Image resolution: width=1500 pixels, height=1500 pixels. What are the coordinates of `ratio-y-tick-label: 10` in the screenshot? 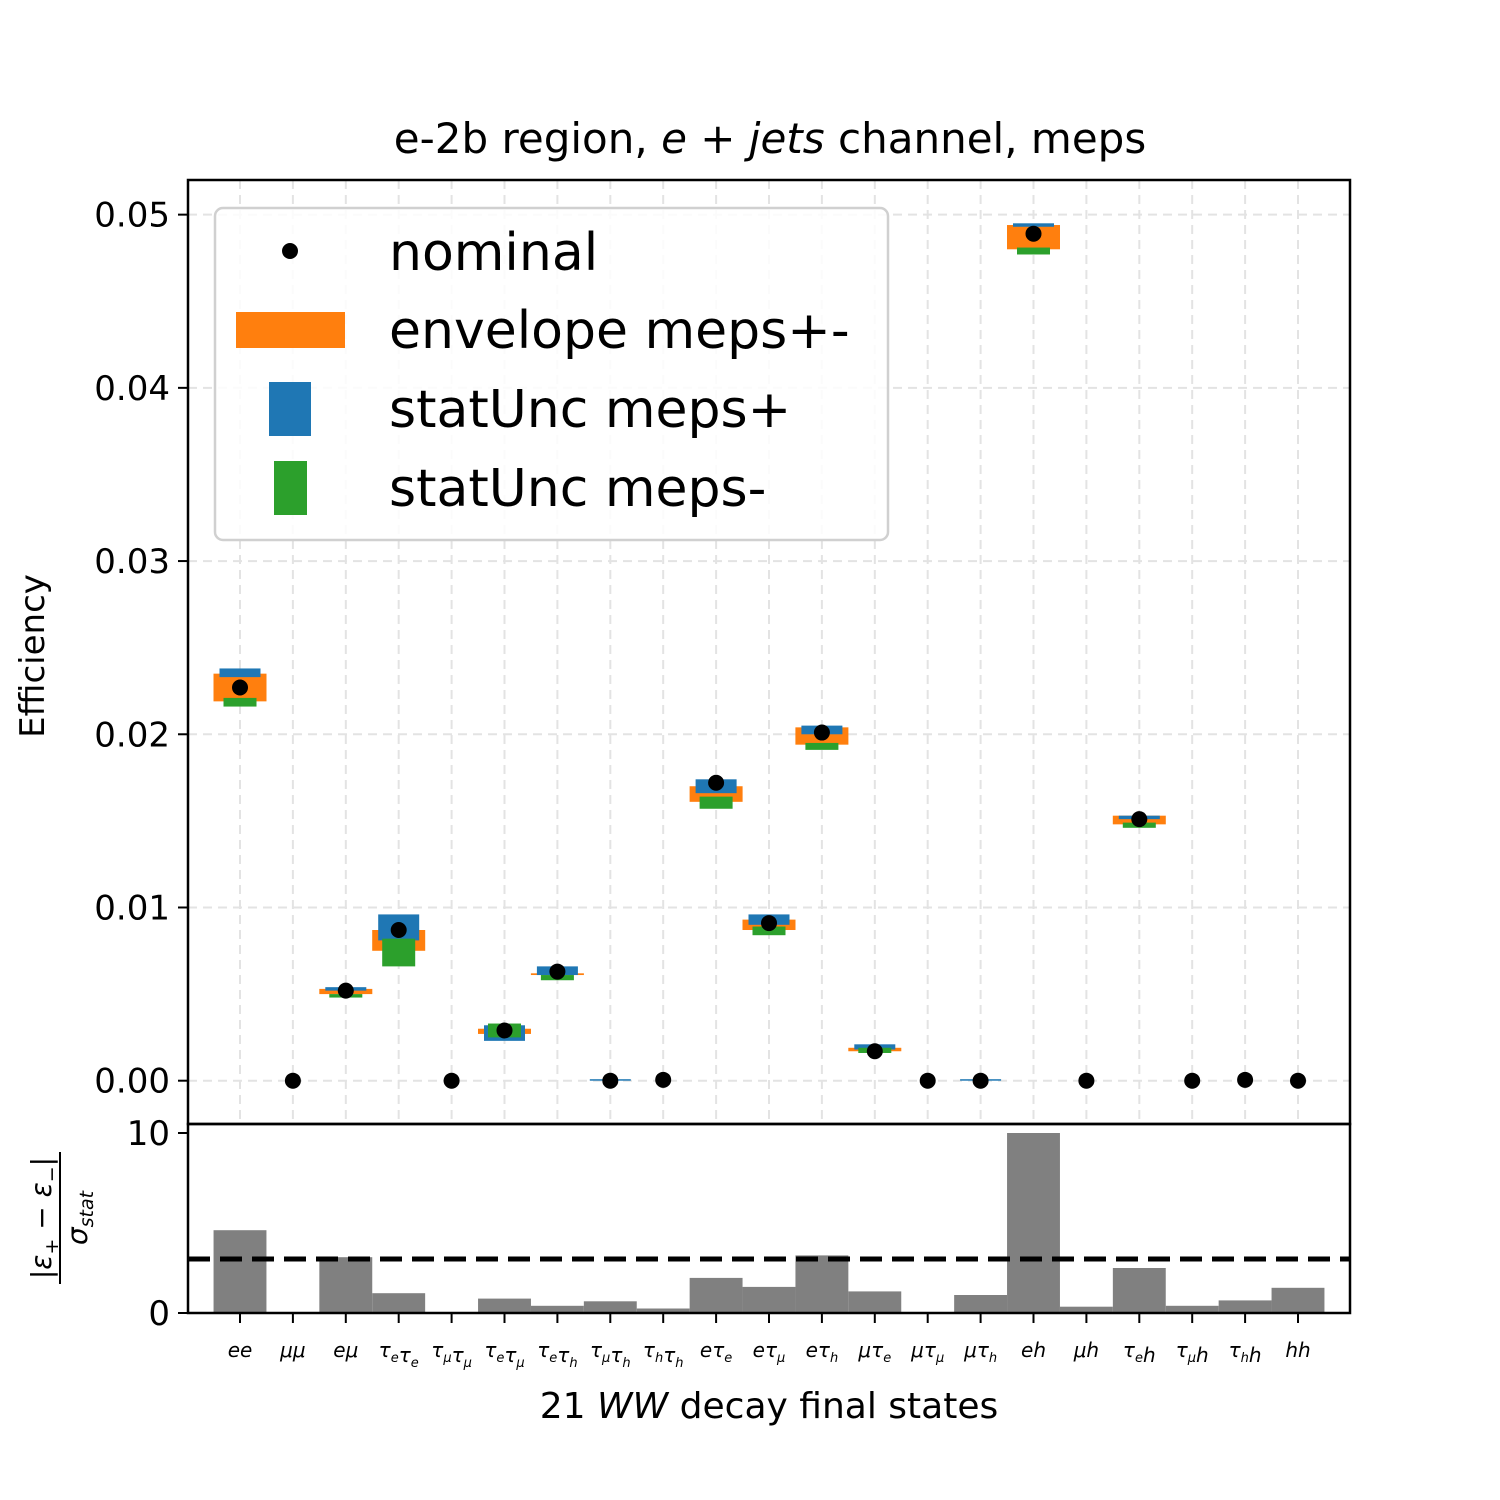 It's located at (148, 1134).